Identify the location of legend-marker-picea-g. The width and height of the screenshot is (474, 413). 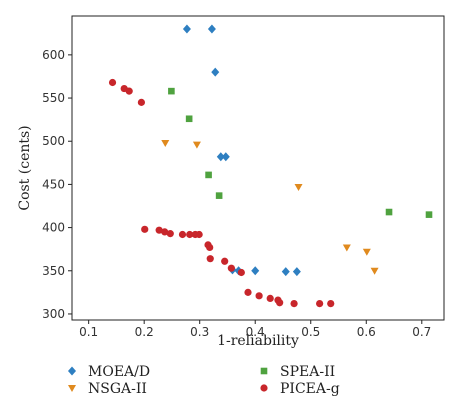
(264, 388).